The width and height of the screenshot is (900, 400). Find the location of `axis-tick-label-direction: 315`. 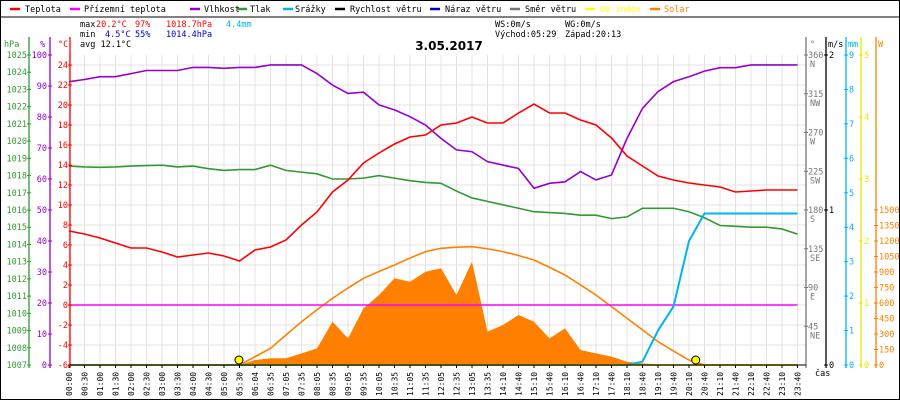

axis-tick-label-direction: 315 is located at coordinates (815, 95).